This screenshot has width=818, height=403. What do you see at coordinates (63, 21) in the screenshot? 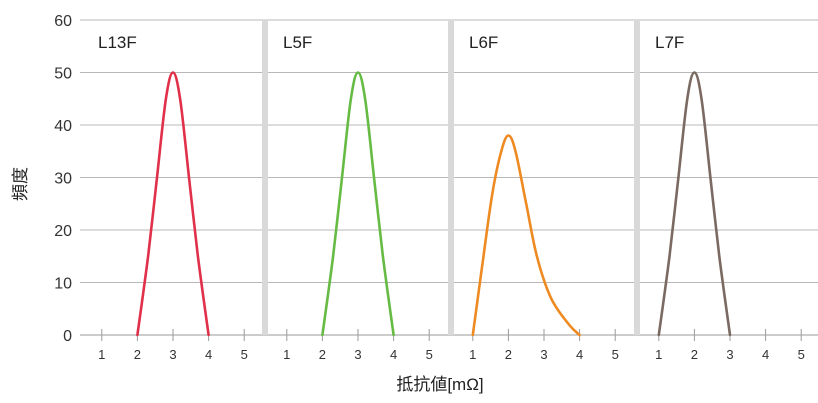
I see `y-tick-label: 60` at bounding box center [63, 21].